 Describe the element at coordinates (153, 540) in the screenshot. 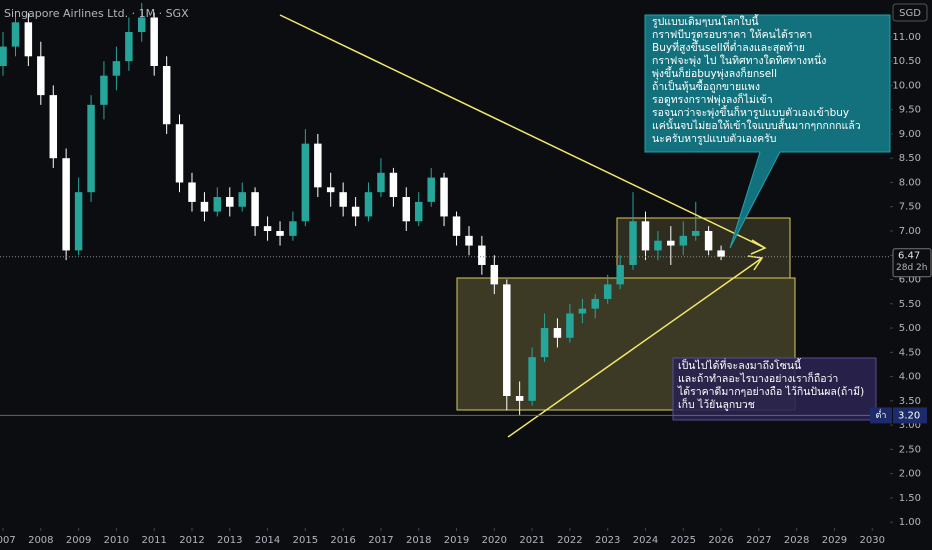

I see `x-tick-label: 2011` at that location.